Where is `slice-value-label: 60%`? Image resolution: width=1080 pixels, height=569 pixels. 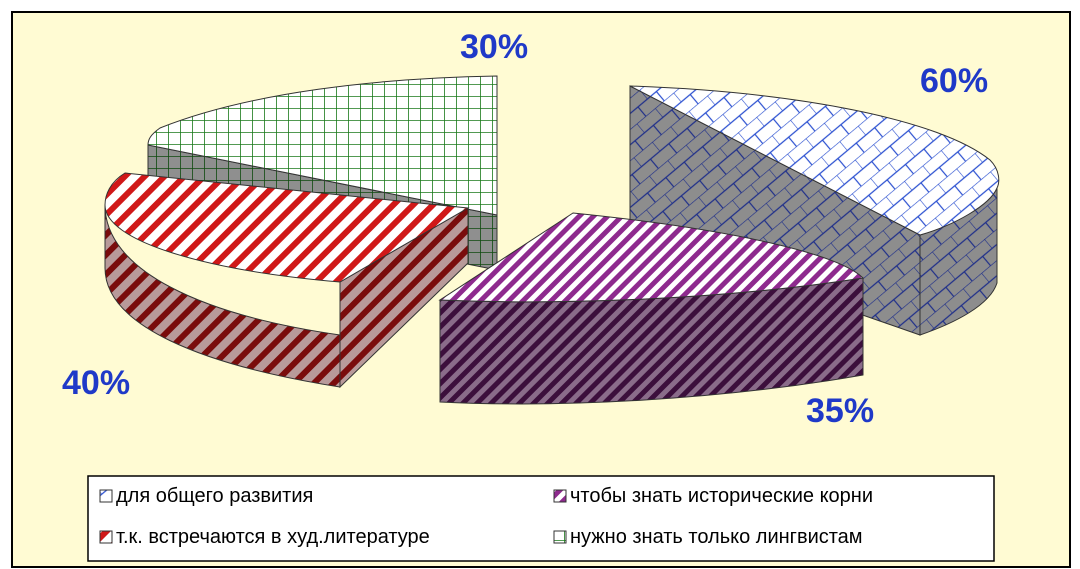 slice-value-label: 60% is located at coordinates (954, 81).